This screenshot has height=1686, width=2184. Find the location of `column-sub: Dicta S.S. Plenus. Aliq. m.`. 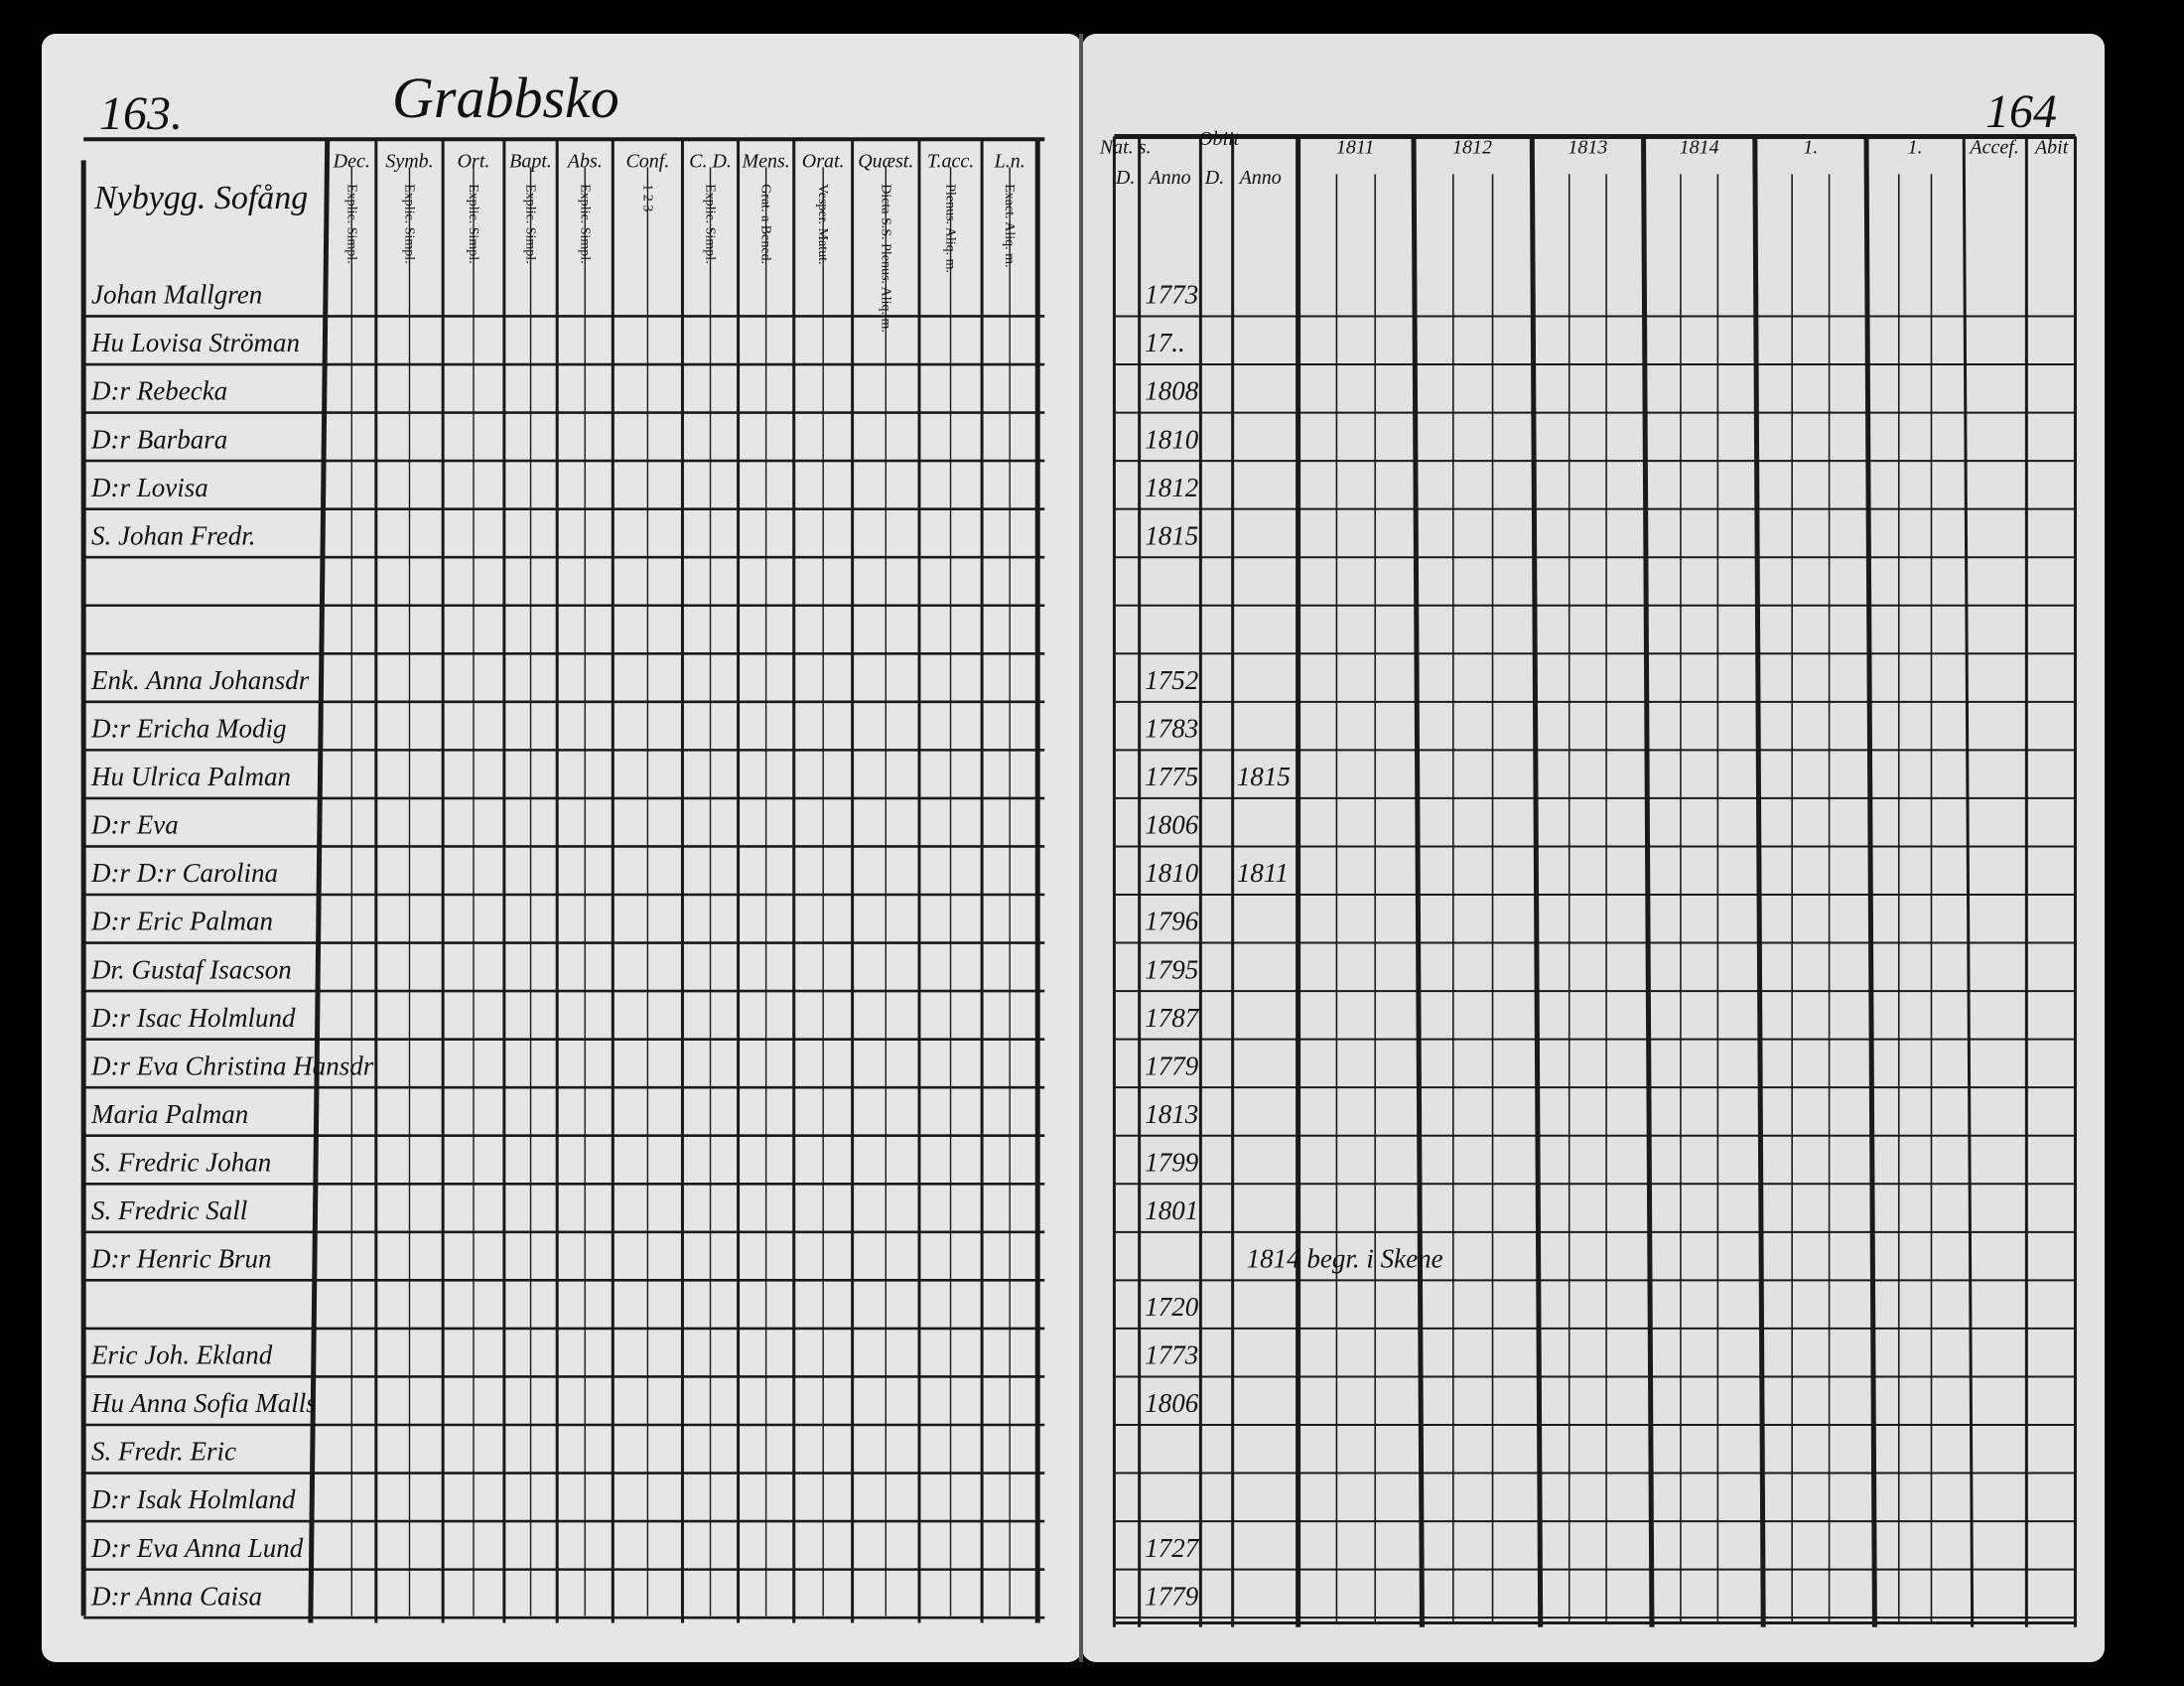

column-sub: Dicta S.S. Plenus. Aliq. m. is located at coordinates (885, 258).